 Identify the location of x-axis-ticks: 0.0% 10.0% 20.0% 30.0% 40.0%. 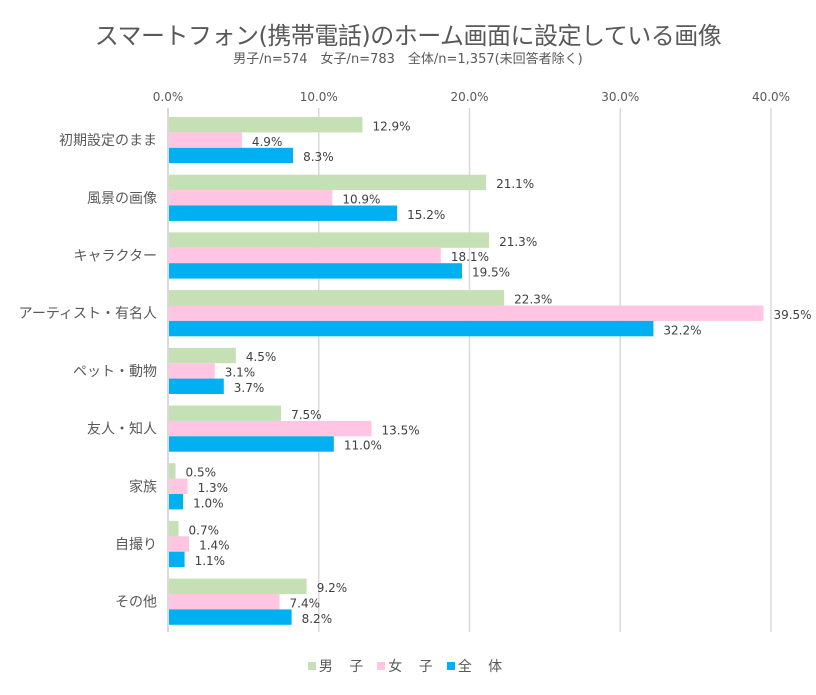
(471, 97).